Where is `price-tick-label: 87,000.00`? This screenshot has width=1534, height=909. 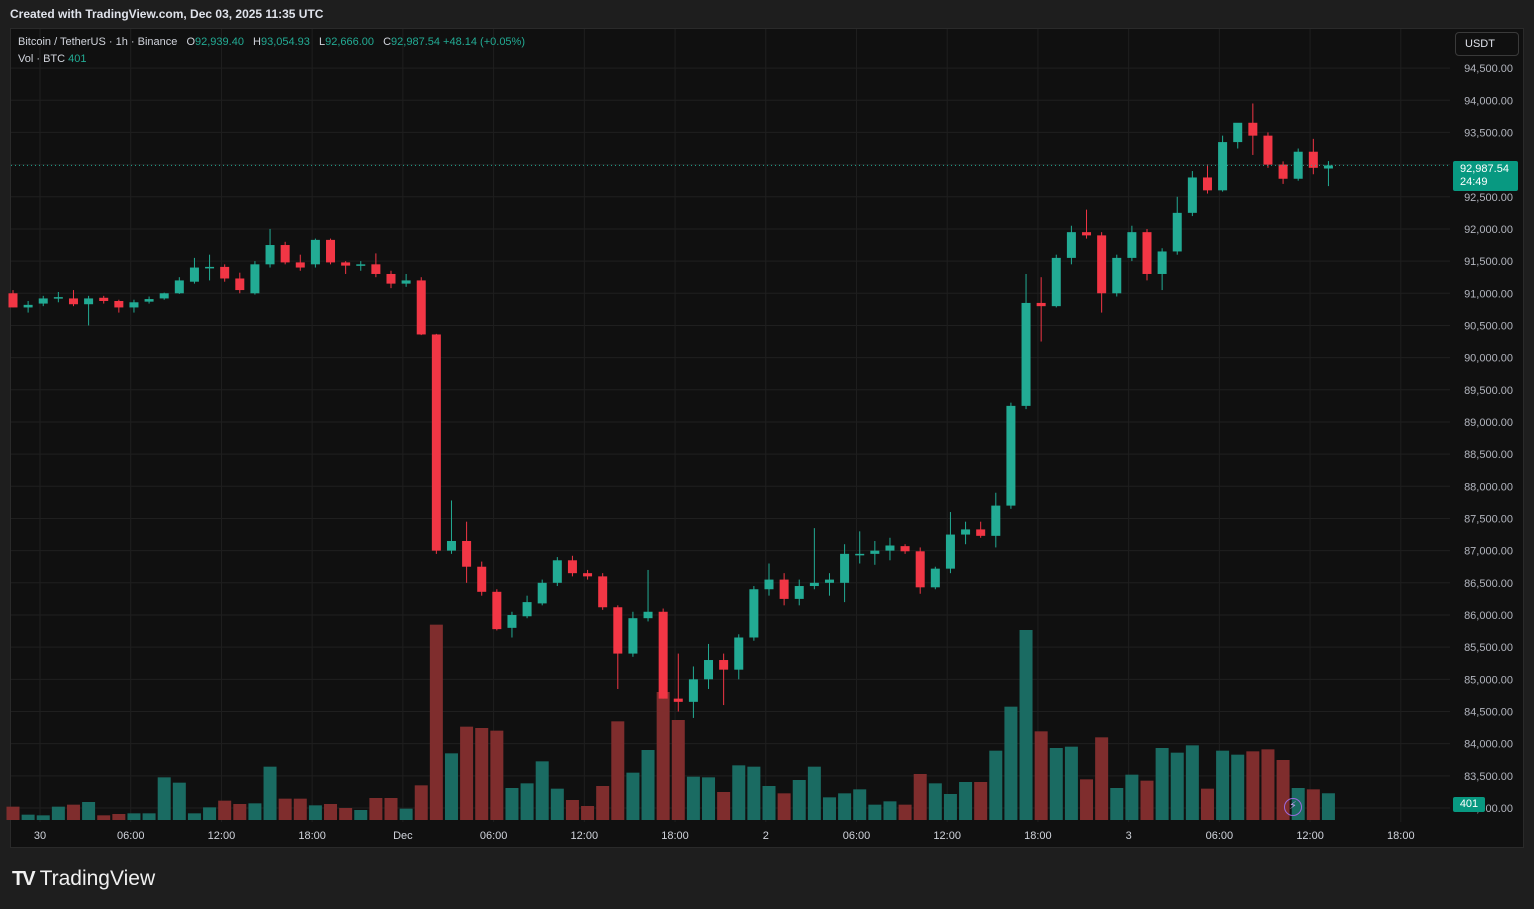 price-tick-label: 87,000.00 is located at coordinates (1488, 552).